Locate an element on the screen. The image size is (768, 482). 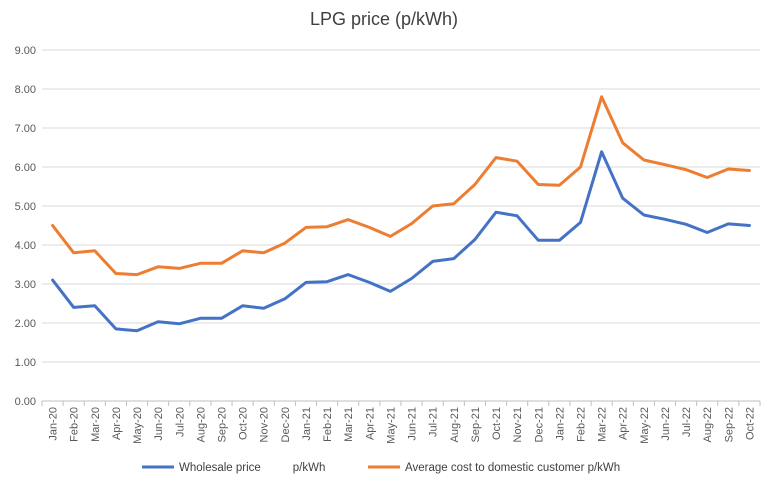
x-tick-label: Jan-22 is located at coordinates (560, 424).